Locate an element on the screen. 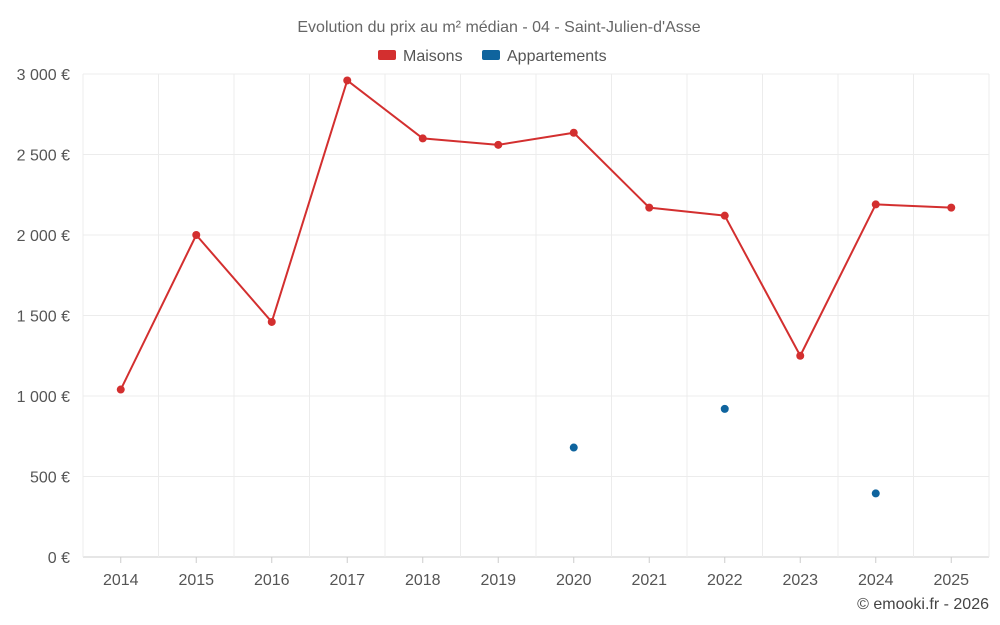 The height and width of the screenshot is (625, 1000). credit-text: © emooki.fr - 2026 is located at coordinates (923, 604).